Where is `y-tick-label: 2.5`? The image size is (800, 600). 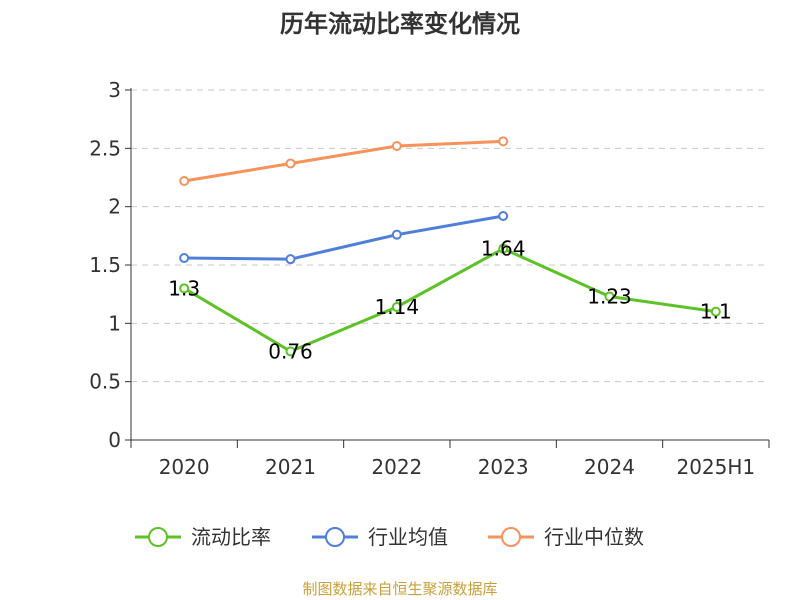
y-tick-label: 2.5 is located at coordinates (105, 148).